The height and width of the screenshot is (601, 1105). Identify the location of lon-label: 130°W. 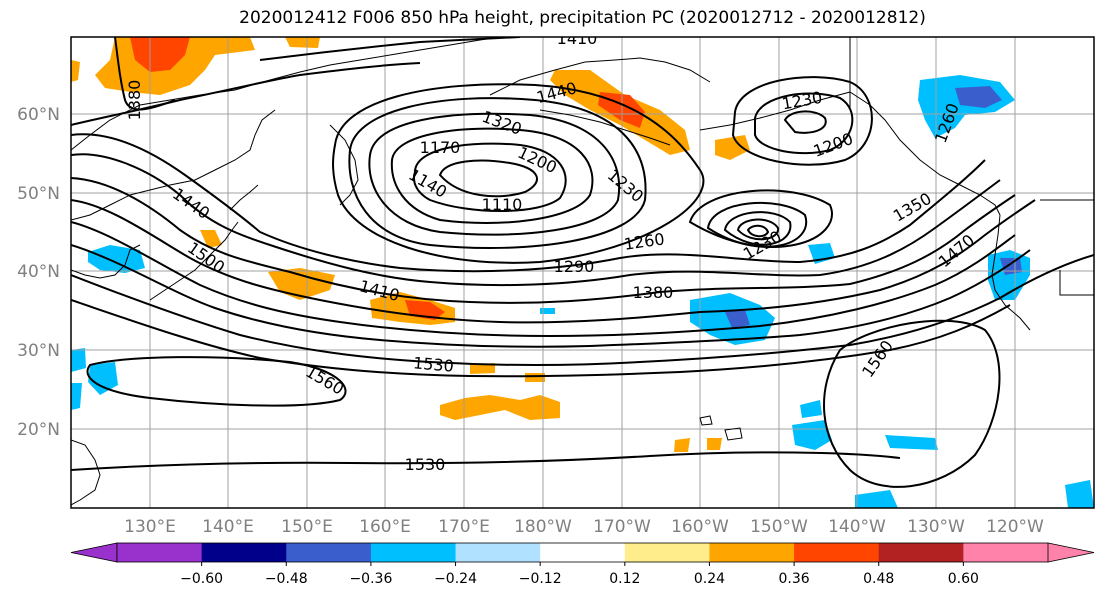
(936, 527).